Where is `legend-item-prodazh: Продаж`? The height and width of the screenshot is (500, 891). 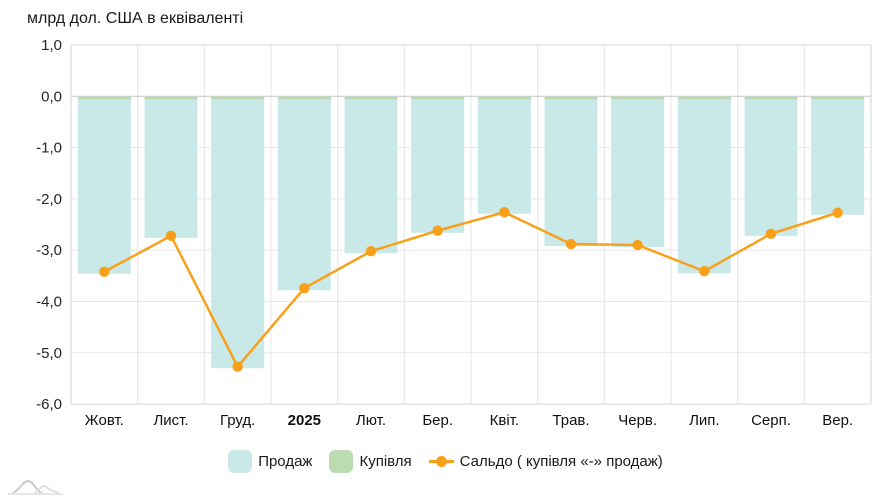 legend-item-prodazh: Продаж is located at coordinates (270, 461).